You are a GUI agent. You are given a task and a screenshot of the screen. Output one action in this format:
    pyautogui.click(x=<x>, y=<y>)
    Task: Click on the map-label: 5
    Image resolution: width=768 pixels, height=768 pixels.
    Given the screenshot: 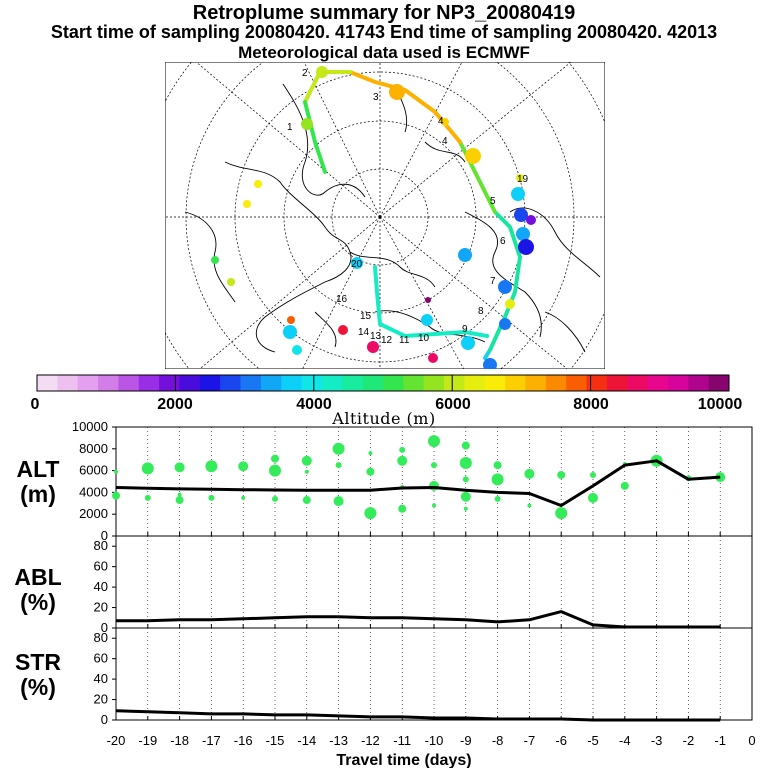 What is the action you would take?
    pyautogui.click(x=493, y=201)
    